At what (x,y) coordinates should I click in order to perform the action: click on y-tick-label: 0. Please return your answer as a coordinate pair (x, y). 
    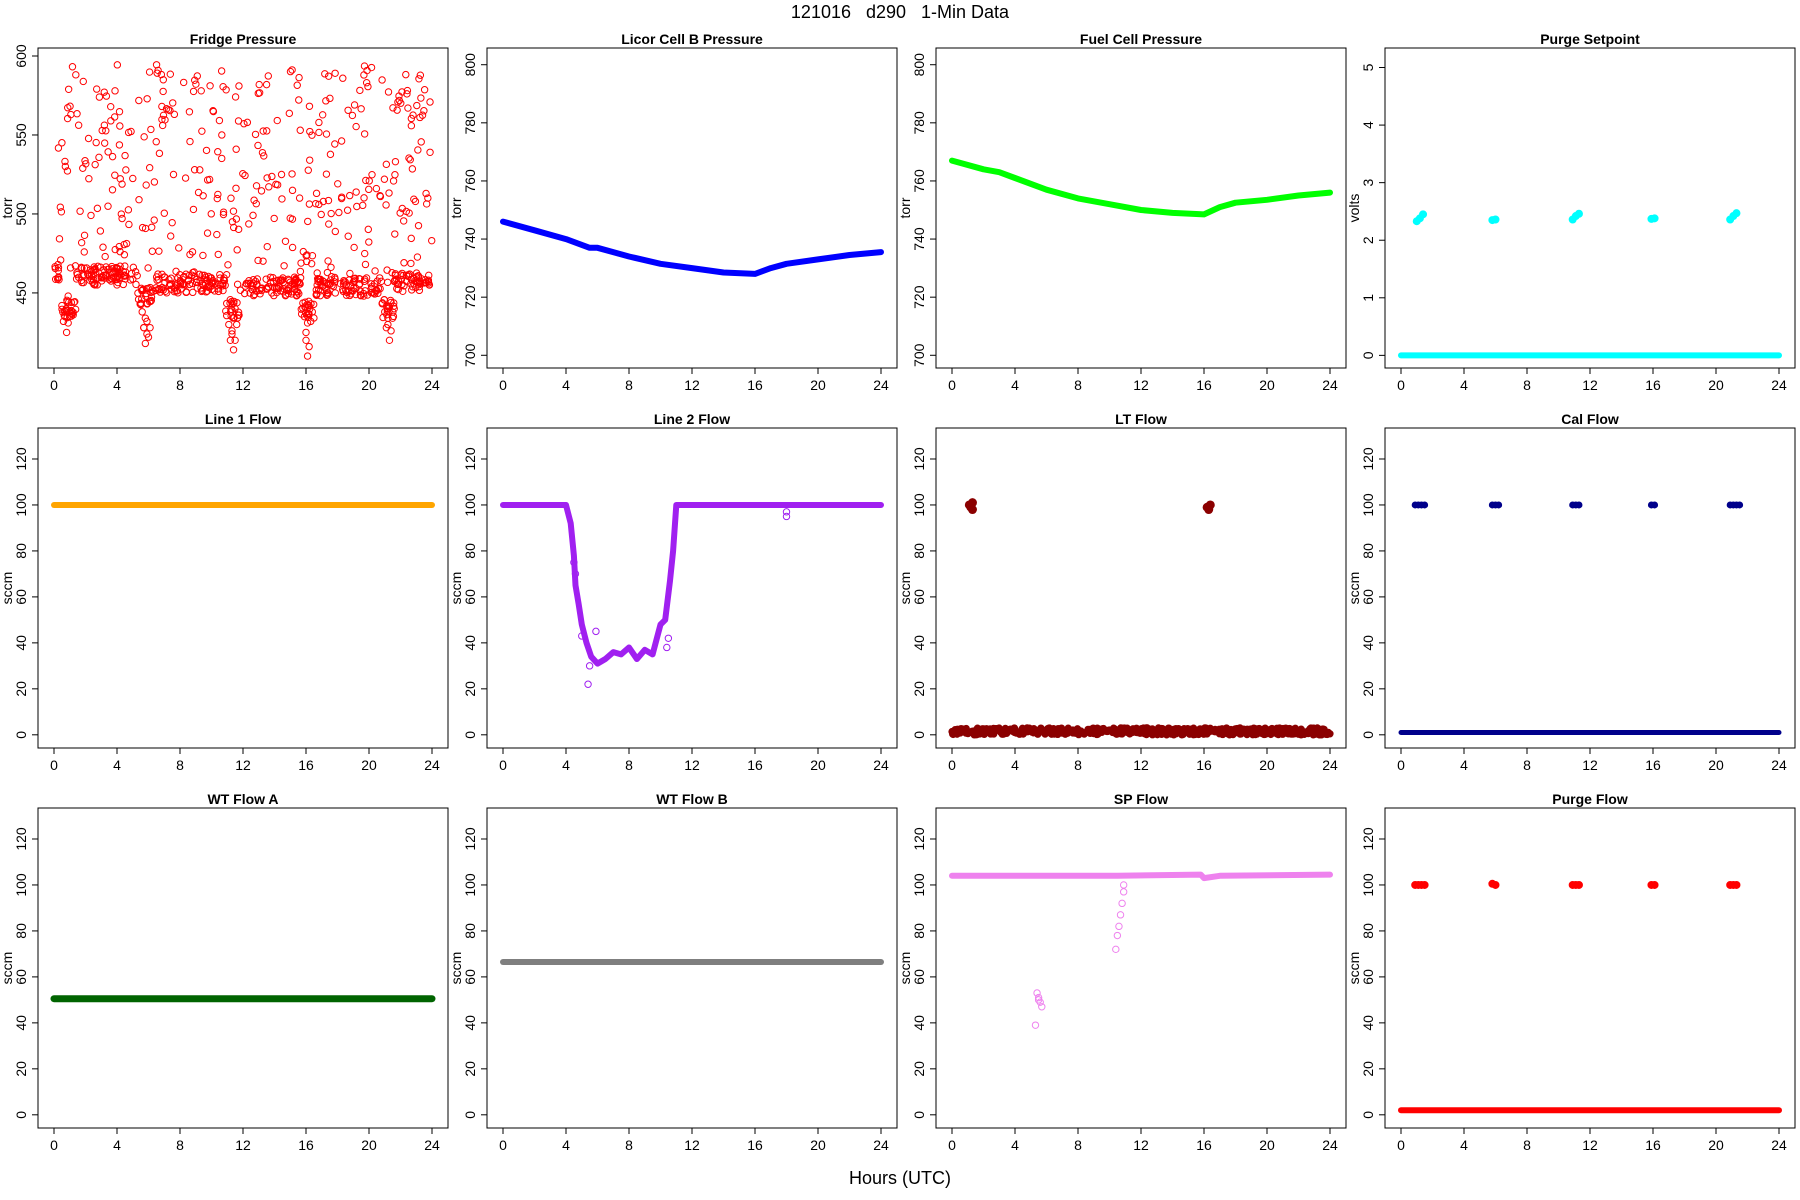
    Looking at the image, I should click on (470, 735).